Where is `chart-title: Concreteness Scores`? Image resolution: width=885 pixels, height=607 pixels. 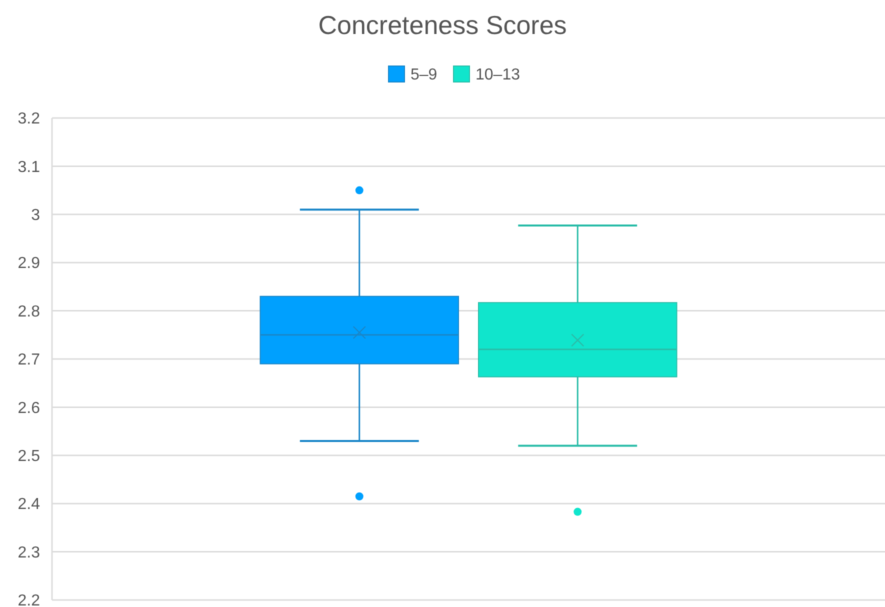
chart-title: Concreteness Scores is located at coordinates (442, 25).